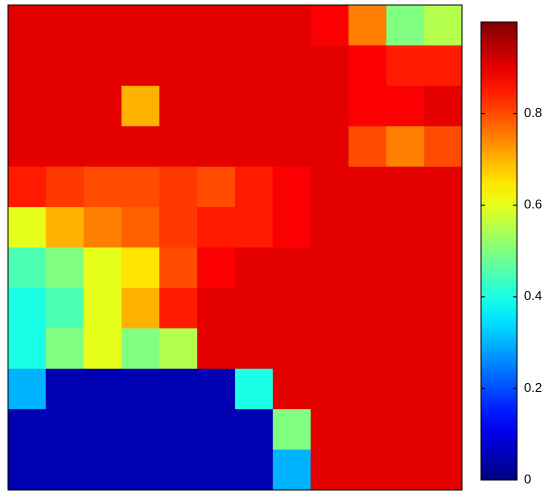 The height and width of the screenshot is (498, 550). What do you see at coordinates (533, 204) in the screenshot?
I see `colorbar-tick-label: 0.6` at bounding box center [533, 204].